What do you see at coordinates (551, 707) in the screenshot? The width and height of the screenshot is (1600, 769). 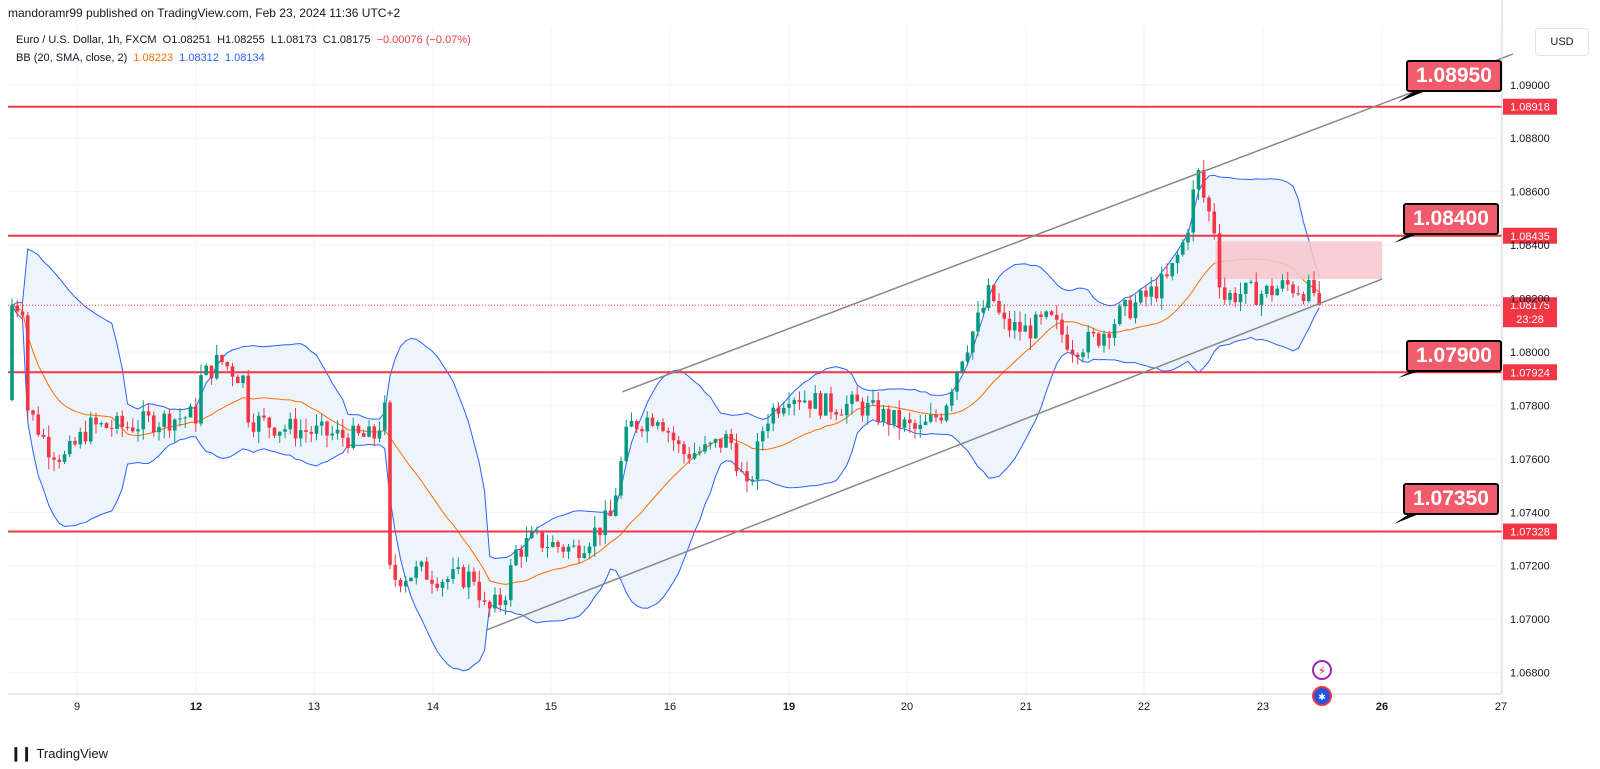 I see `x-tick-label: 15` at bounding box center [551, 707].